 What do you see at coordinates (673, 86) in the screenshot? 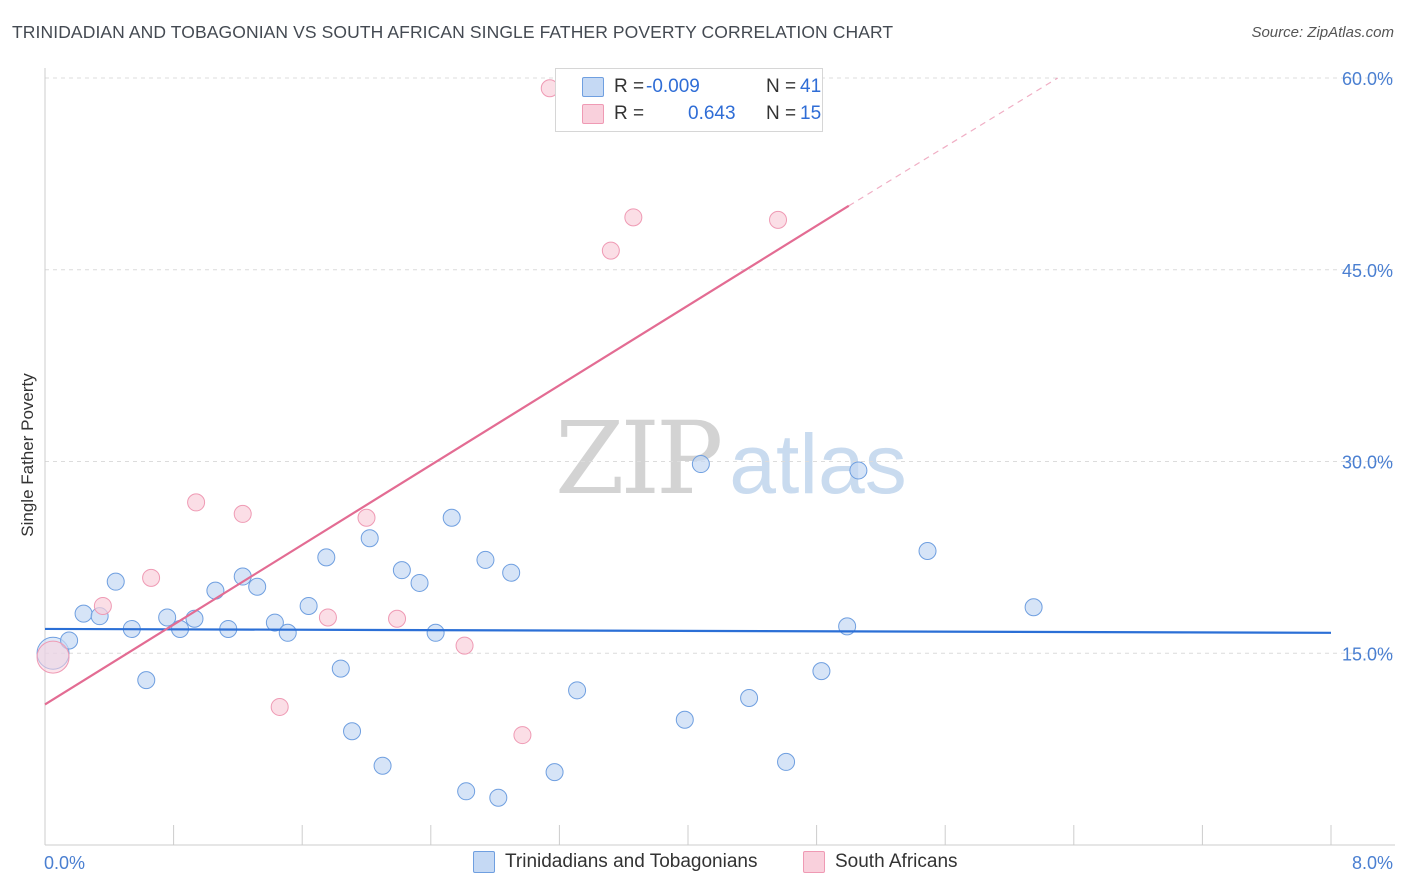
I see `legend-r-value-trinidadian: -0.009` at bounding box center [673, 86].